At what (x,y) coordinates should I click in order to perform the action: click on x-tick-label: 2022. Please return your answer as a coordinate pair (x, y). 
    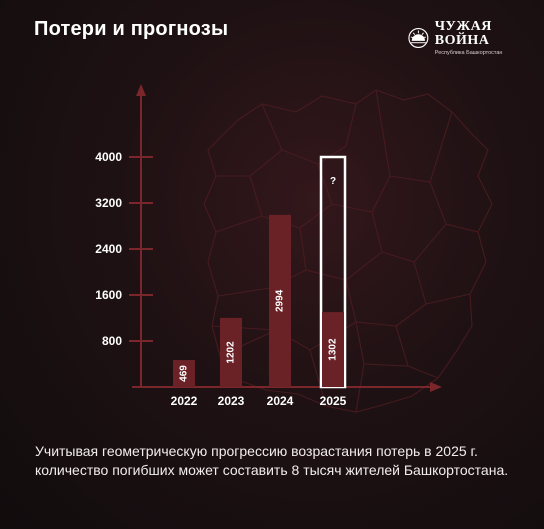
    Looking at the image, I should click on (184, 401).